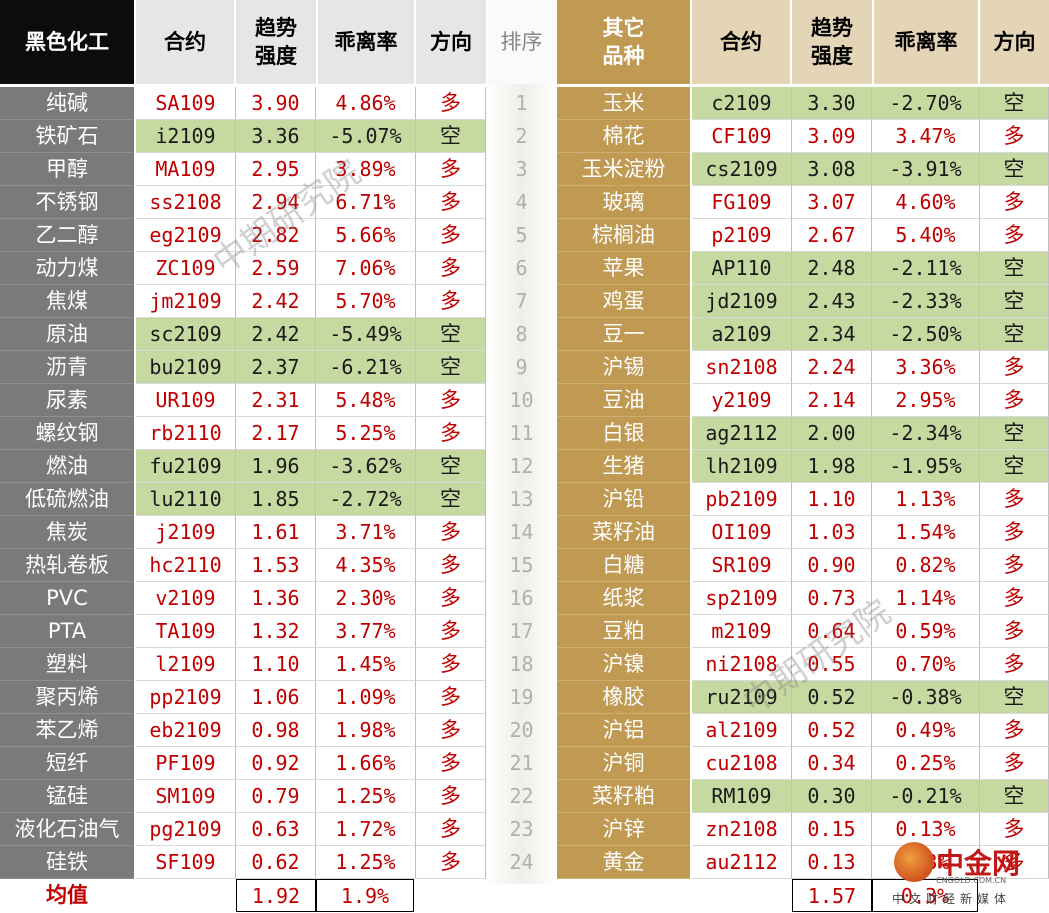  Describe the element at coordinates (186, 169) in the screenshot. I see `left-contract: MA109` at that location.